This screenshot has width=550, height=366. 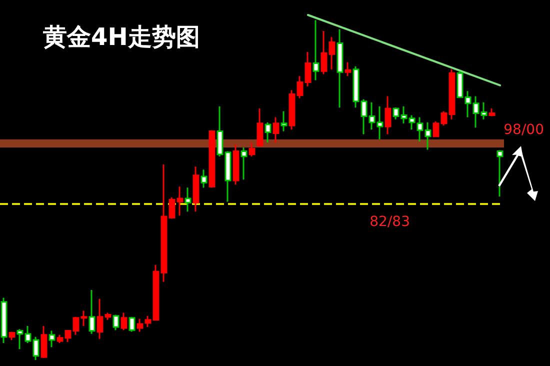 What do you see at coordinates (390, 222) in the screenshot?
I see `annotation: 82/83` at bounding box center [390, 222].